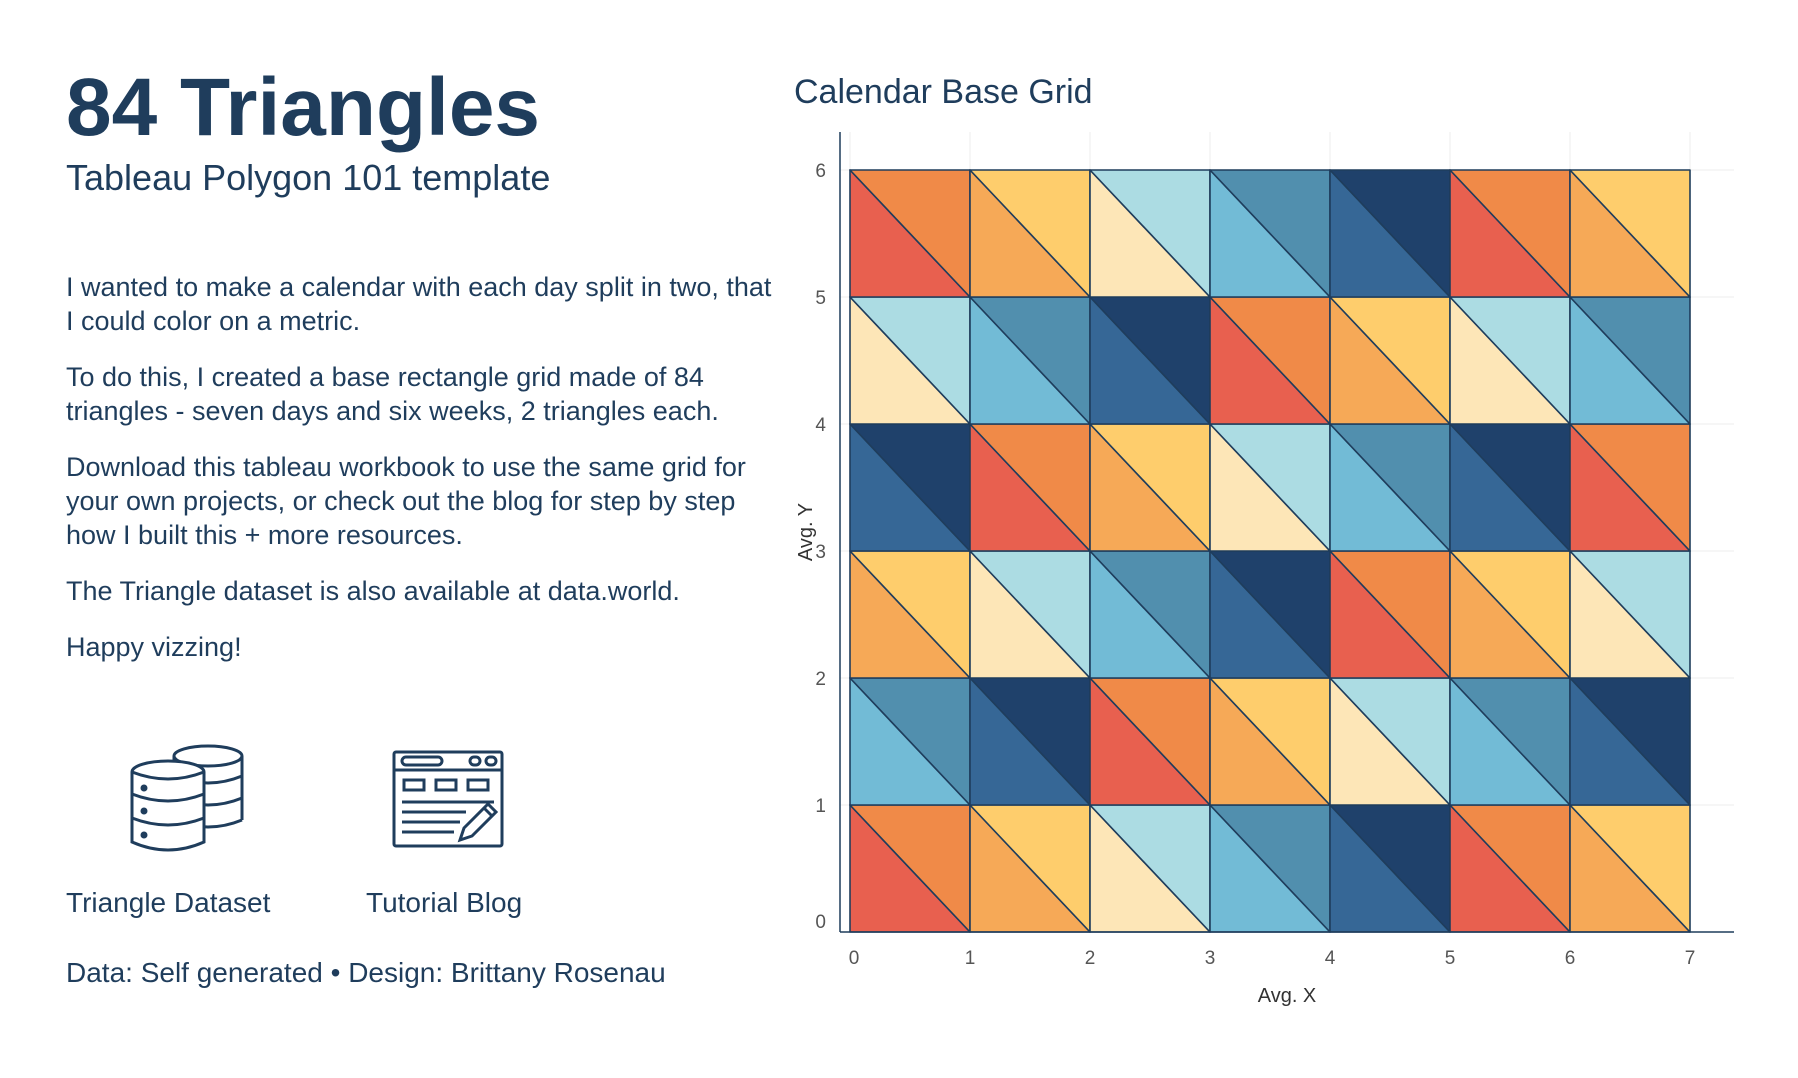  What do you see at coordinates (1287, 996) in the screenshot?
I see `x-axis-label: Avg. X` at bounding box center [1287, 996].